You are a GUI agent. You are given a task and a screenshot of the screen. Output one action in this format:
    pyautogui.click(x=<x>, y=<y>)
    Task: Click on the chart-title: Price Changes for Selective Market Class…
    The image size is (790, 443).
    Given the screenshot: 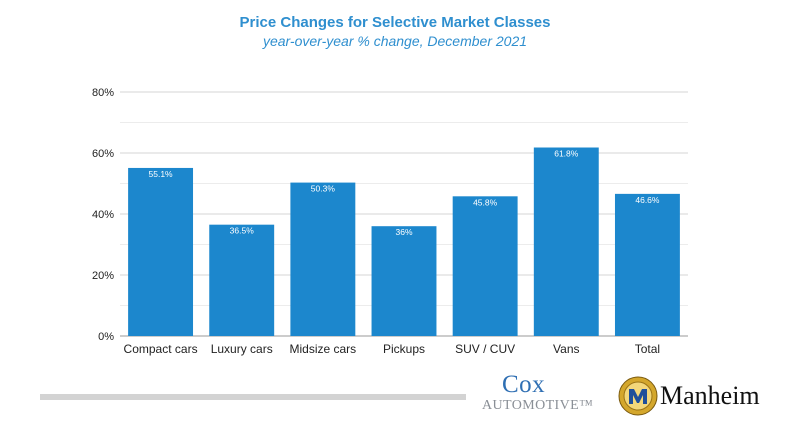 What is the action you would take?
    pyautogui.click(x=395, y=22)
    